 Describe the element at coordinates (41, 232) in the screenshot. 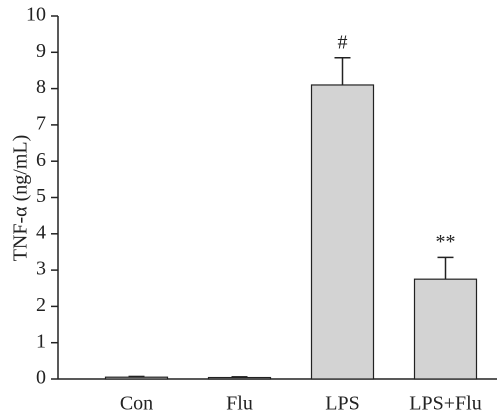

I see `y-tick-label: 4` at that location.